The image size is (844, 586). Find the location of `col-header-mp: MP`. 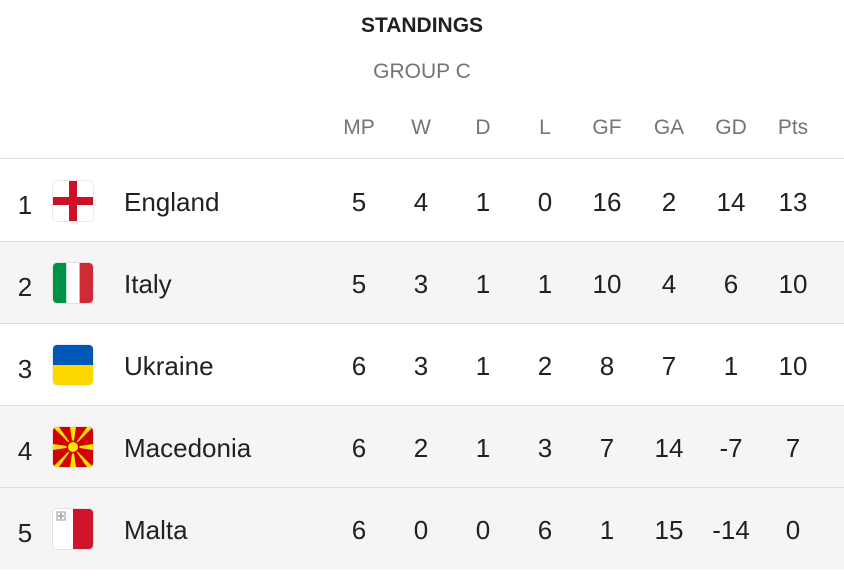

col-header-mp: MP is located at coordinates (359, 127).